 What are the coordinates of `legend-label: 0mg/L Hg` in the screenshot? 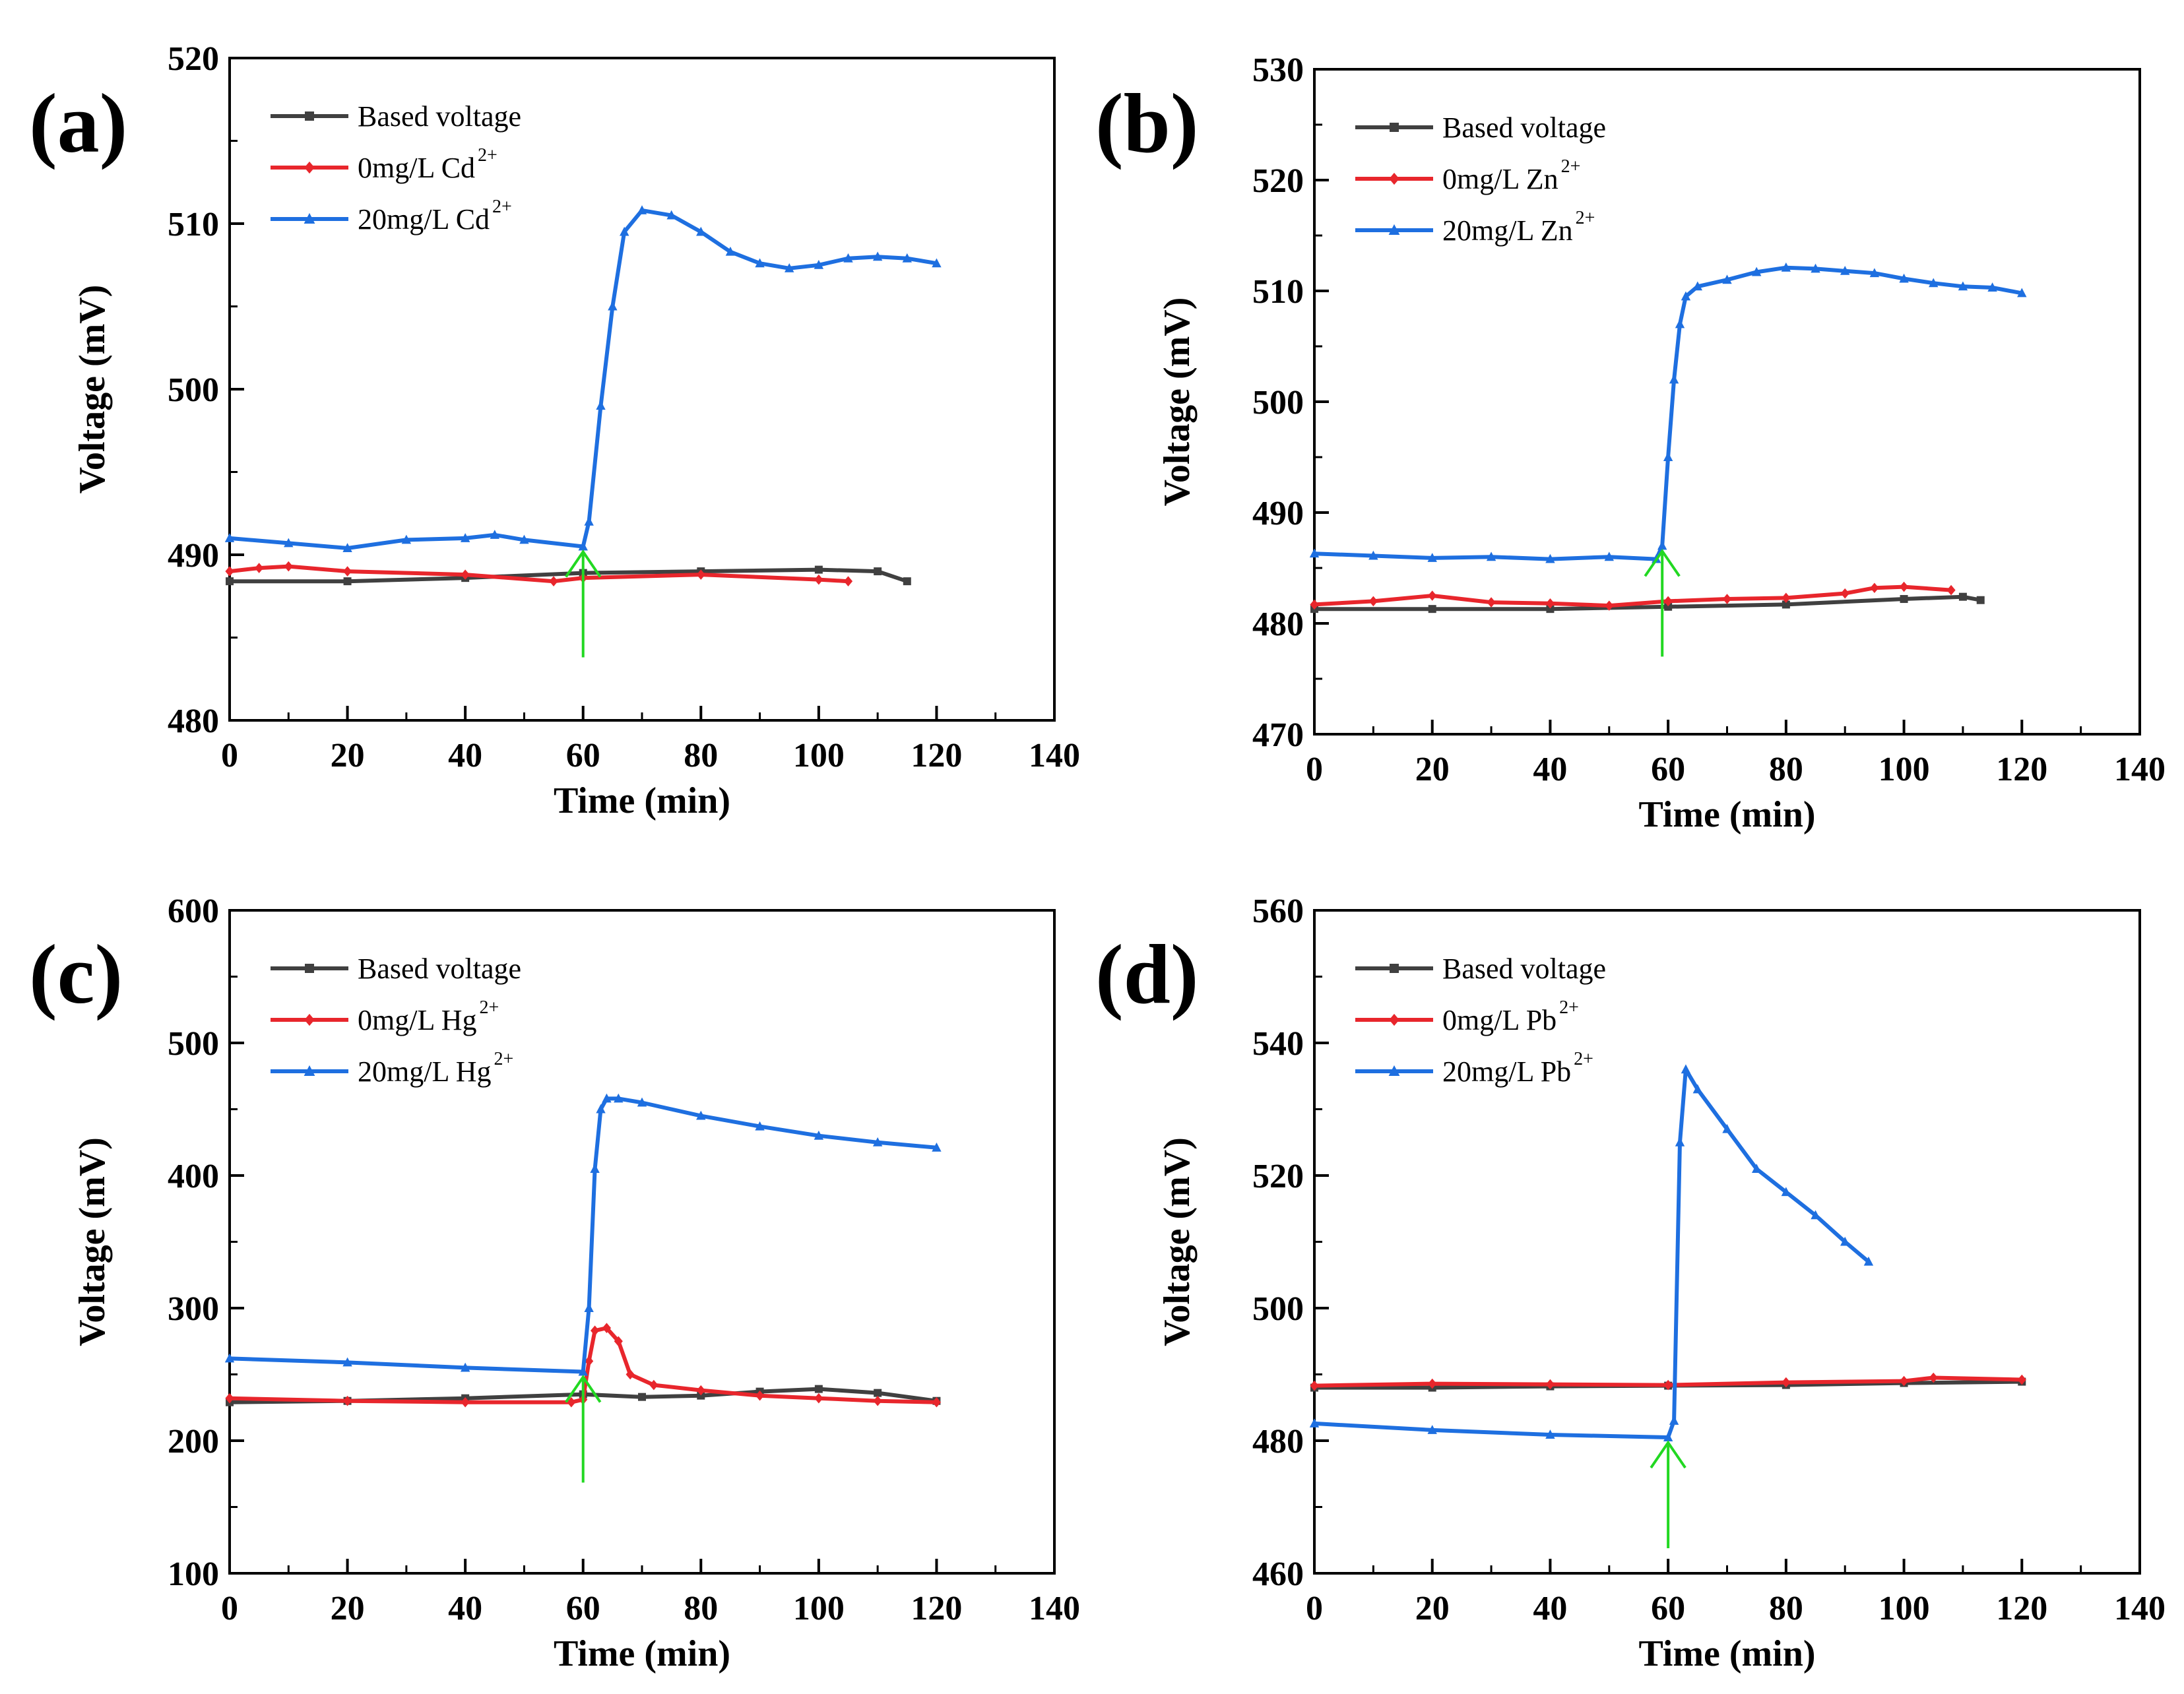 It's located at (417, 1020).